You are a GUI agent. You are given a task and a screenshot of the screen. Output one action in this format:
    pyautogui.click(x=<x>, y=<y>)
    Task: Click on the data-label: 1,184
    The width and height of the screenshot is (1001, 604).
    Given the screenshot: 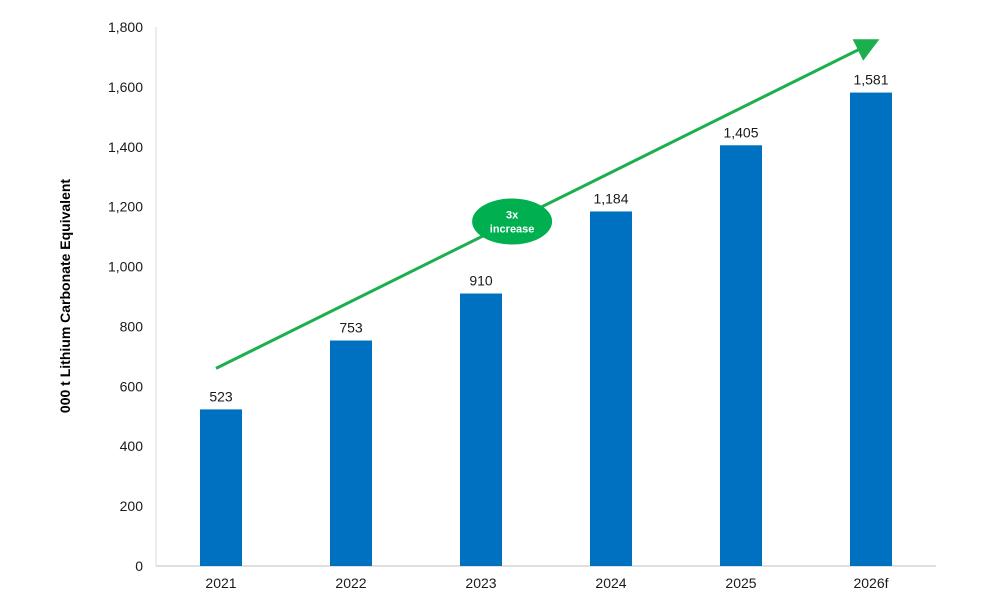 What is the action you would take?
    pyautogui.click(x=610, y=198)
    